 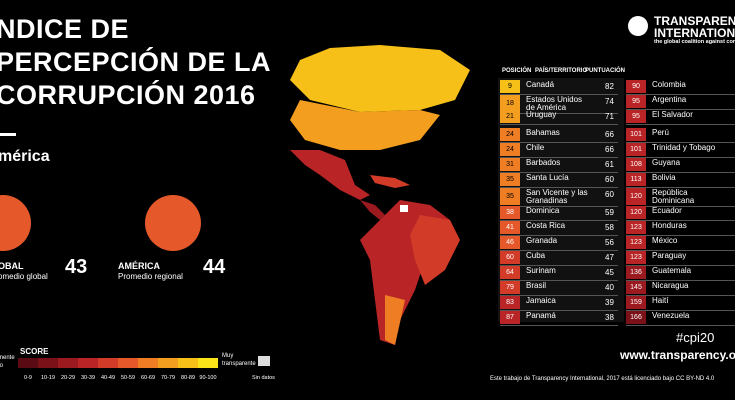 What do you see at coordinates (609, 101) in the screenshot?
I see `score-cell: 74` at bounding box center [609, 101].